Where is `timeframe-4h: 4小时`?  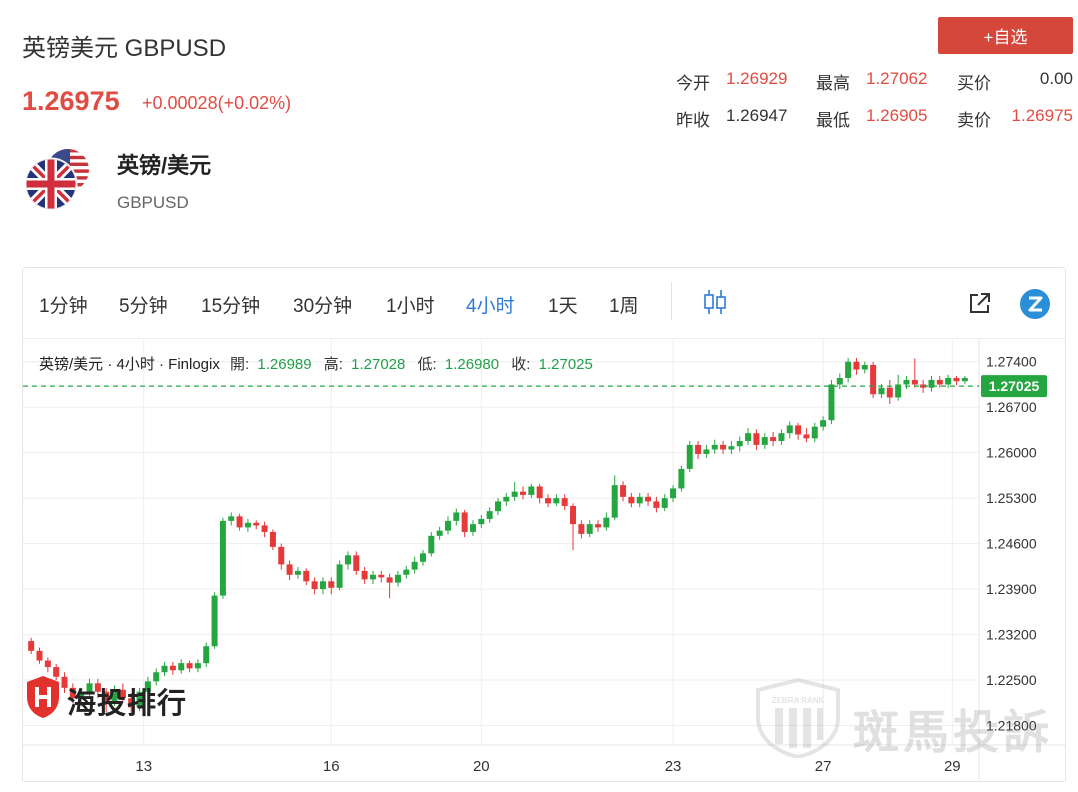
timeframe-4h: 4小时 is located at coordinates (490, 306).